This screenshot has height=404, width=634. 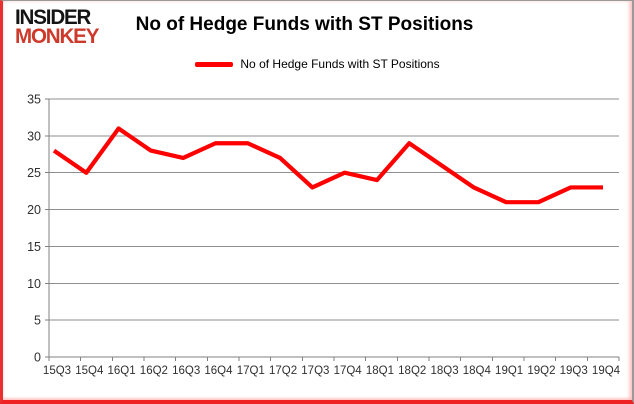 I want to click on xtick-label-19Q4: 19Q4, so click(x=606, y=371).